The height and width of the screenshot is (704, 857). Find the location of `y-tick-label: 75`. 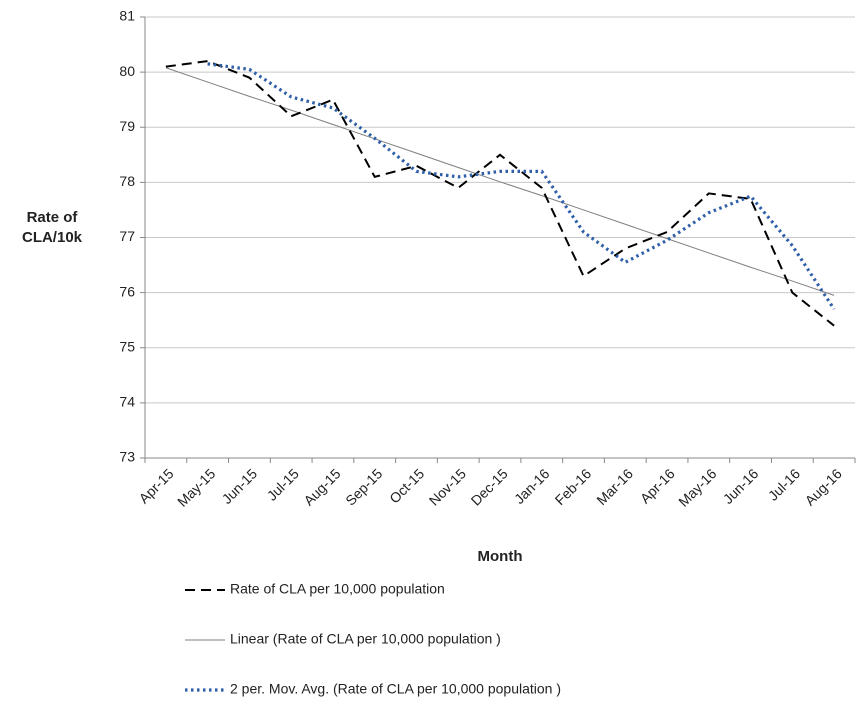

y-tick-label: 75 is located at coordinates (127, 346).